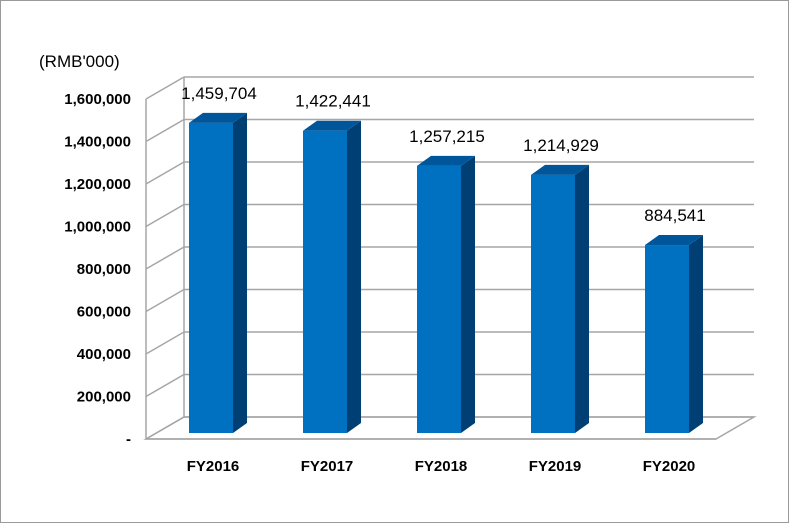 The height and width of the screenshot is (523, 789). Describe the element at coordinates (79, 61) in the screenshot. I see `unit-label: (RMB'000)` at that location.